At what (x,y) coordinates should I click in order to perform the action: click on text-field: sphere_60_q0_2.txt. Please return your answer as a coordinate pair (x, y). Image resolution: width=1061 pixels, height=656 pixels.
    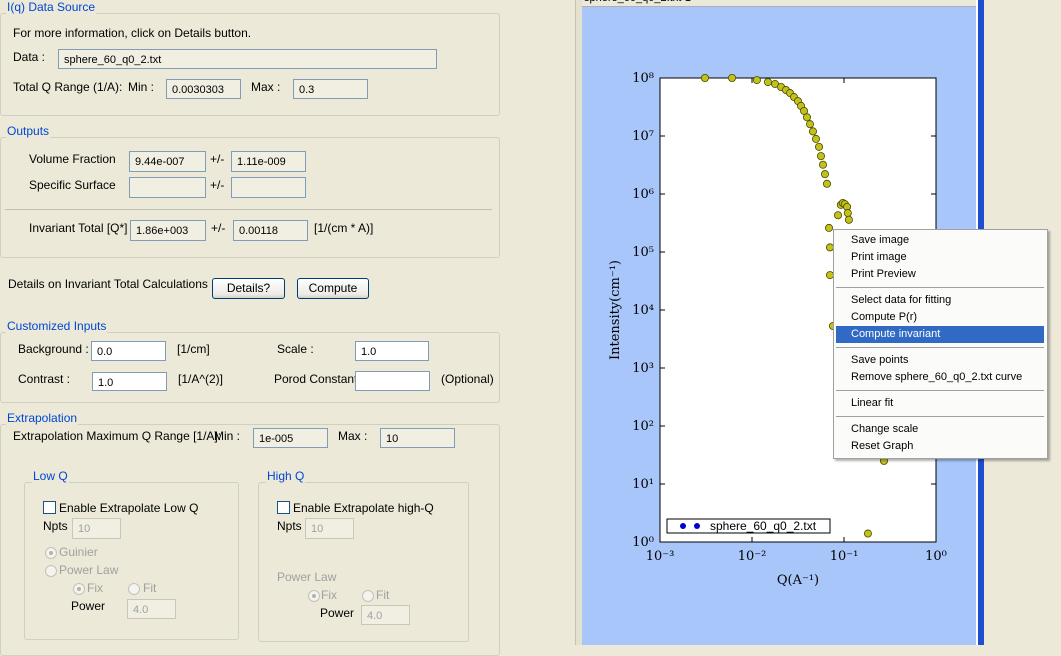
    Looking at the image, I should click on (247, 59).